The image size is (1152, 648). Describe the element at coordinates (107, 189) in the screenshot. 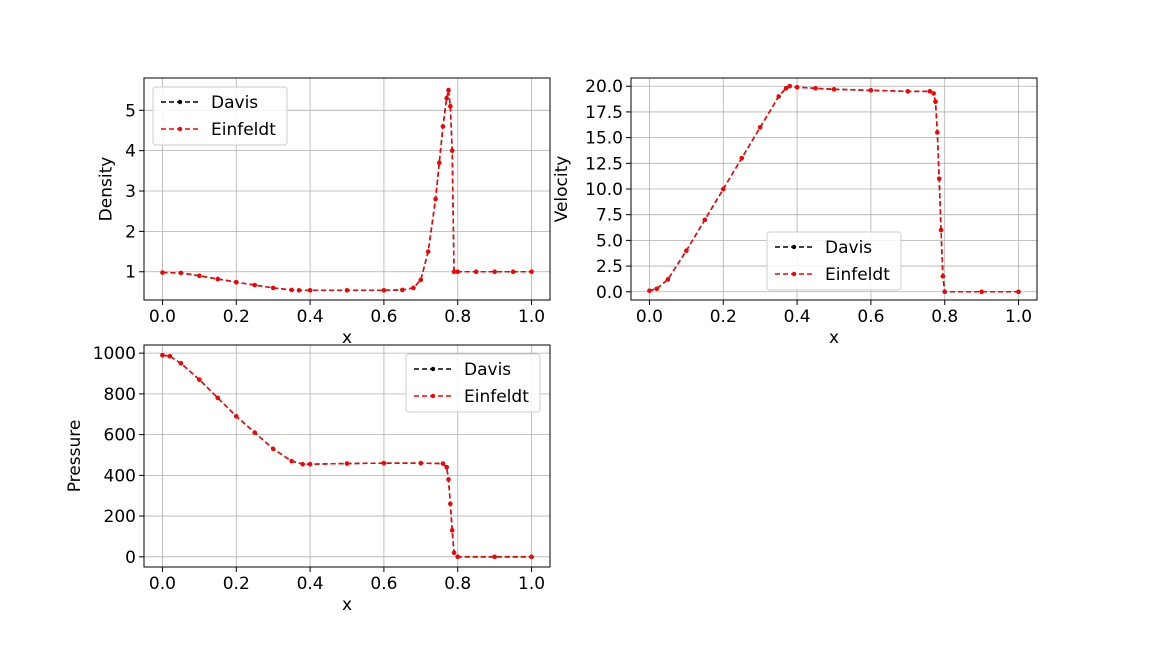

I see `y-axis-label: Density` at that location.